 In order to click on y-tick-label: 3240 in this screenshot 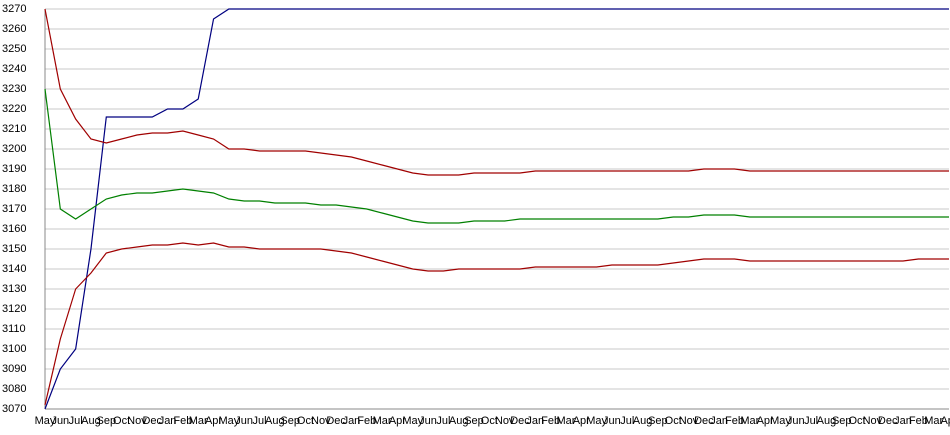, I will do `click(14, 69)`.